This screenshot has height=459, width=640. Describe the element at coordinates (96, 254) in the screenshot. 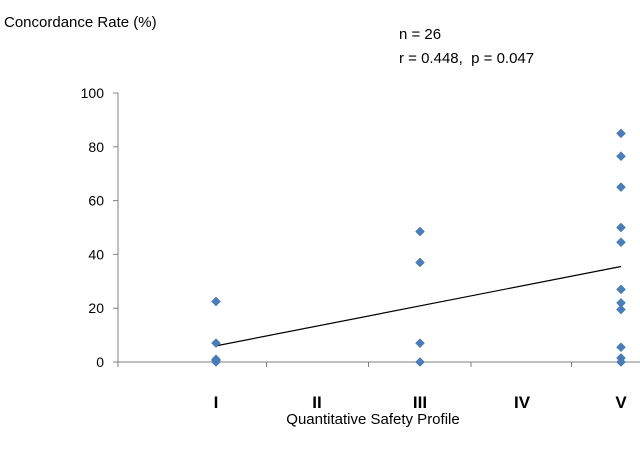

I see `y-tick-label: 40` at that location.